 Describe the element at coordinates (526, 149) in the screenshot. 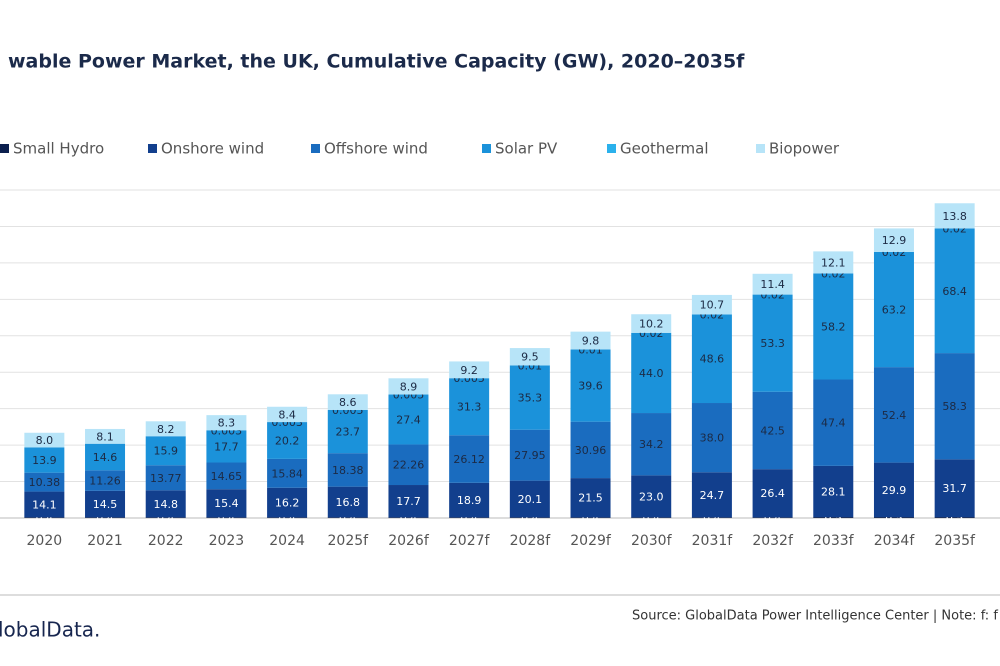

I see `legend-label: Solar PV` at that location.